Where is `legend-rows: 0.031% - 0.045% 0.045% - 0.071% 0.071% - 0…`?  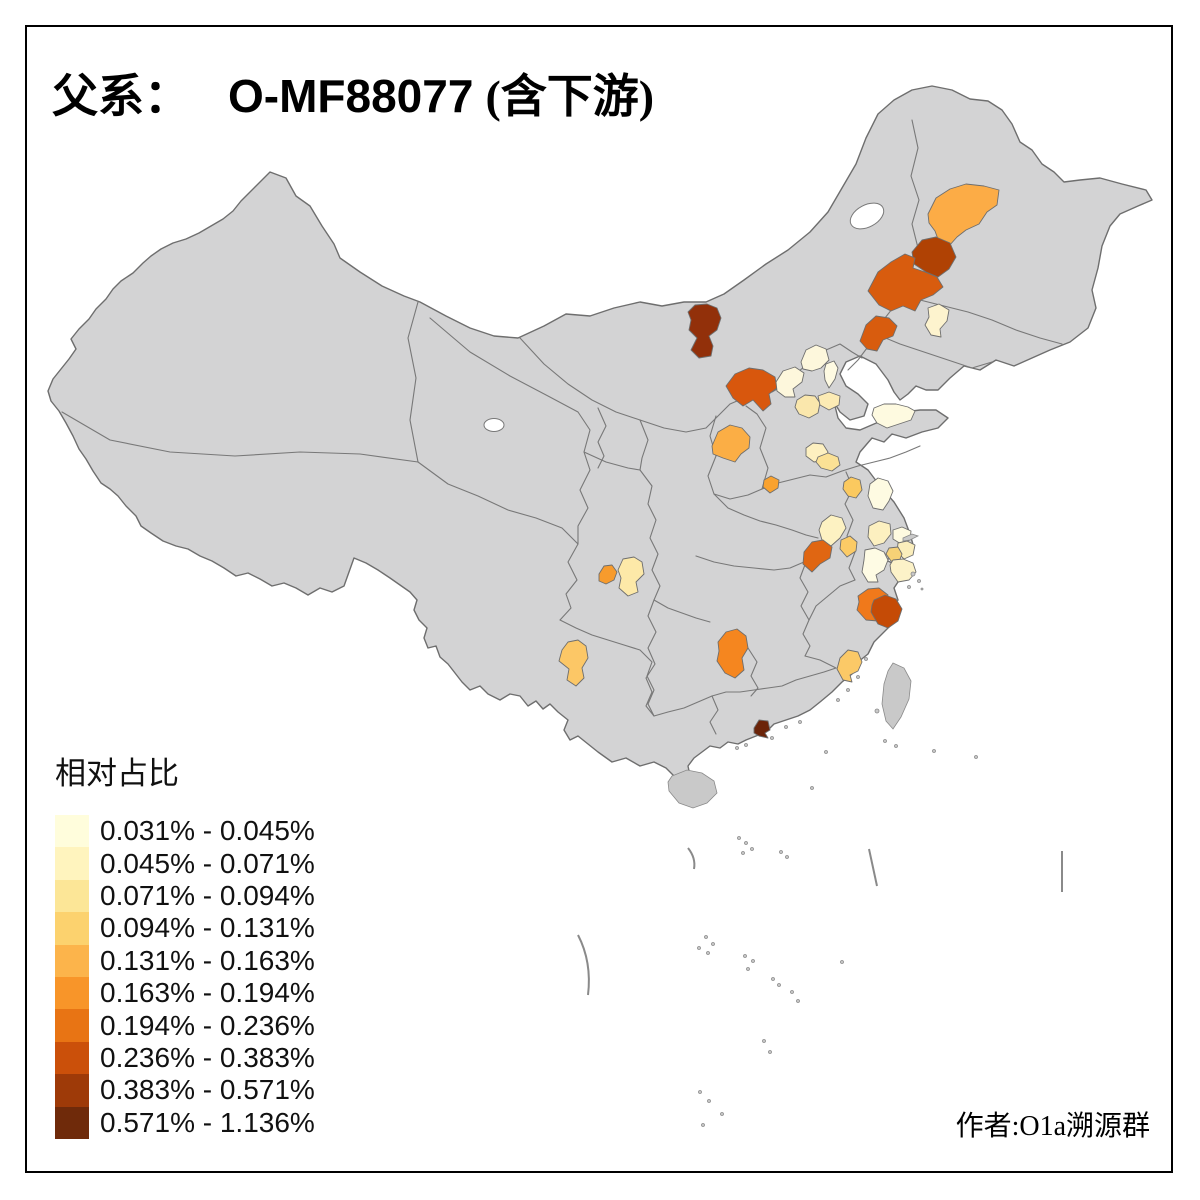
legend-rows: 0.031% - 0.045% 0.045% - 0.071% 0.071% - 0… is located at coordinates (185, 977).